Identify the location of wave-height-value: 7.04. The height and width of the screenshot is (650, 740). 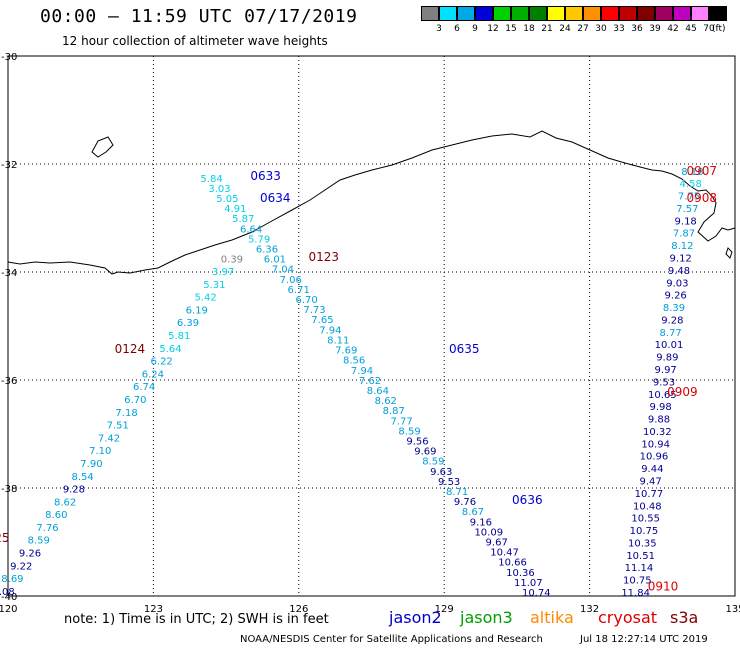
(283, 270).